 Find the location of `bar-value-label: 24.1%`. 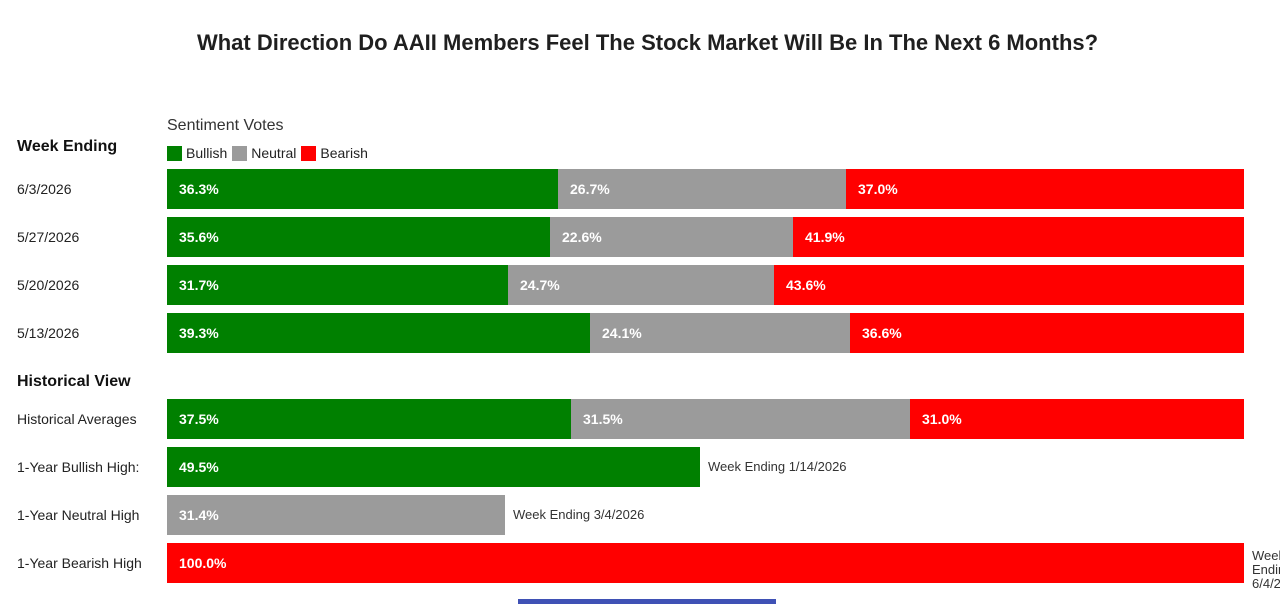

bar-value-label: 24.1% is located at coordinates (622, 333).